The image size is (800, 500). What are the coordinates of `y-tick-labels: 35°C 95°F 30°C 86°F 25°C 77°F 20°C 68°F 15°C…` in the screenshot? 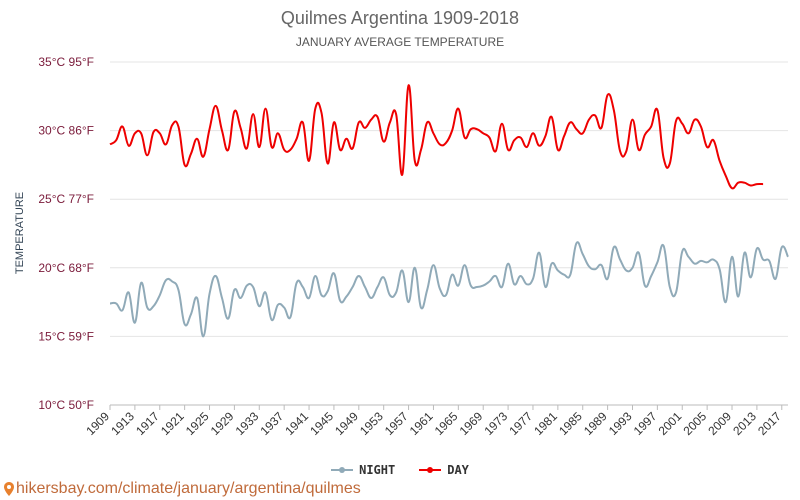 It's located at (66, 233).